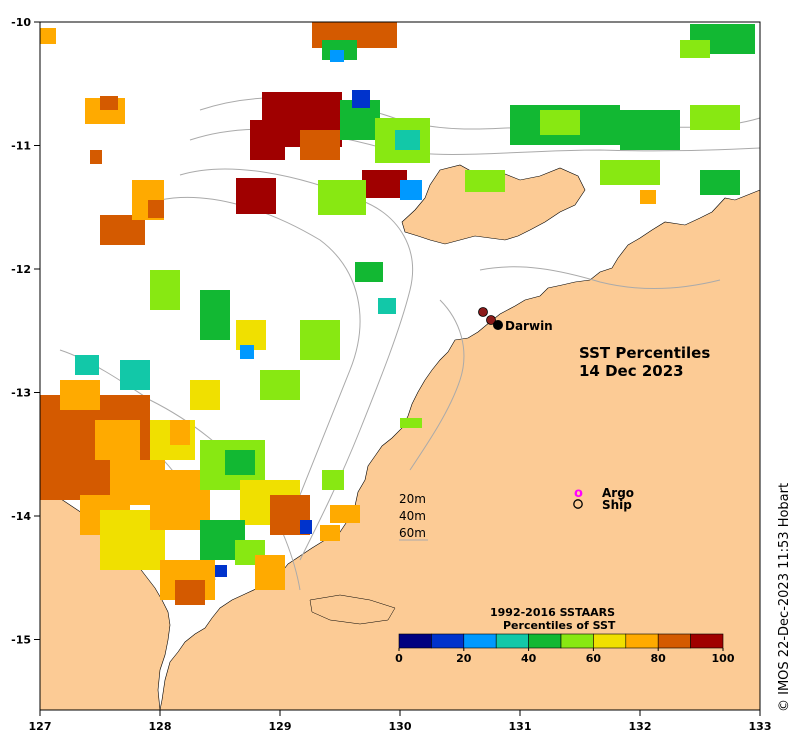 The width and height of the screenshot is (800, 750). I want to click on credit-text: © IMOS 22-Dec-2023 11:53 Hobart, so click(784, 597).